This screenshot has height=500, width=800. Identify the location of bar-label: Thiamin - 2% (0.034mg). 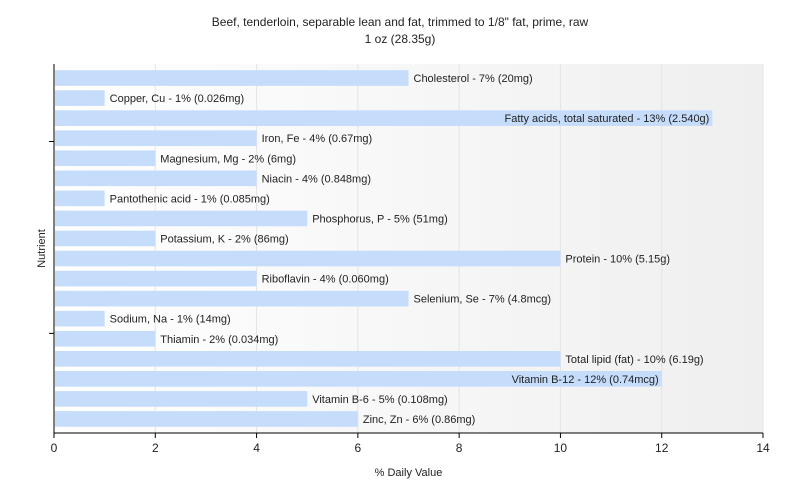
(219, 340).